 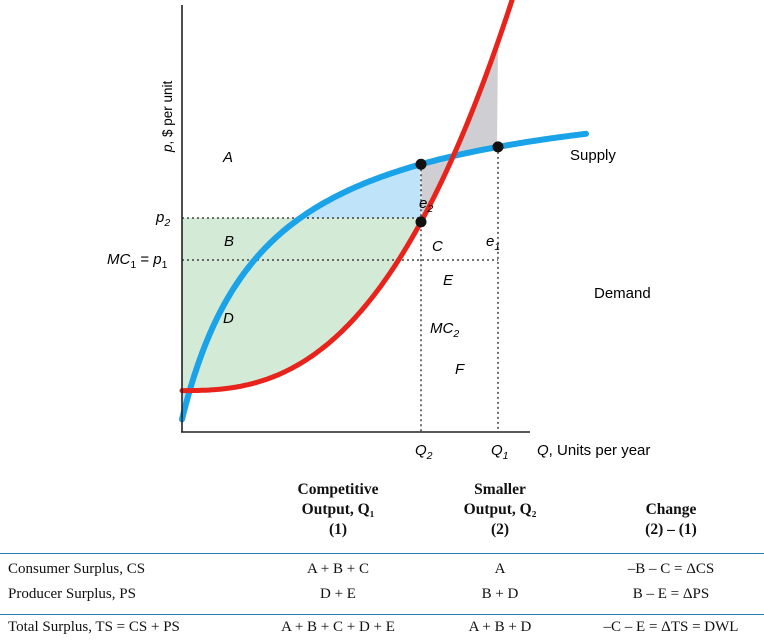 What do you see at coordinates (500, 569) in the screenshot?
I see `row-col2: A` at bounding box center [500, 569].